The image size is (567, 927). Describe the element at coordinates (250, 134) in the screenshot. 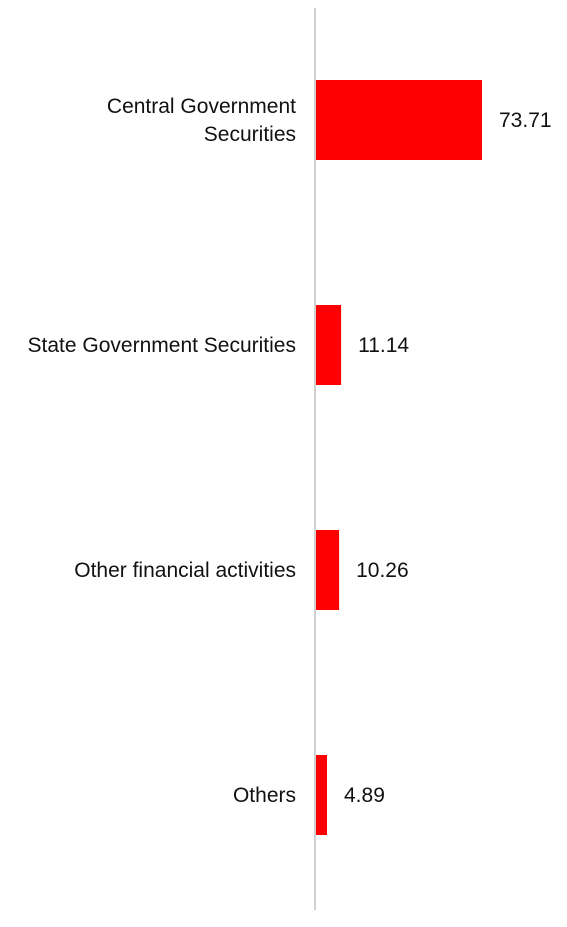

I see `category-label-1-line-2: Securities` at that location.